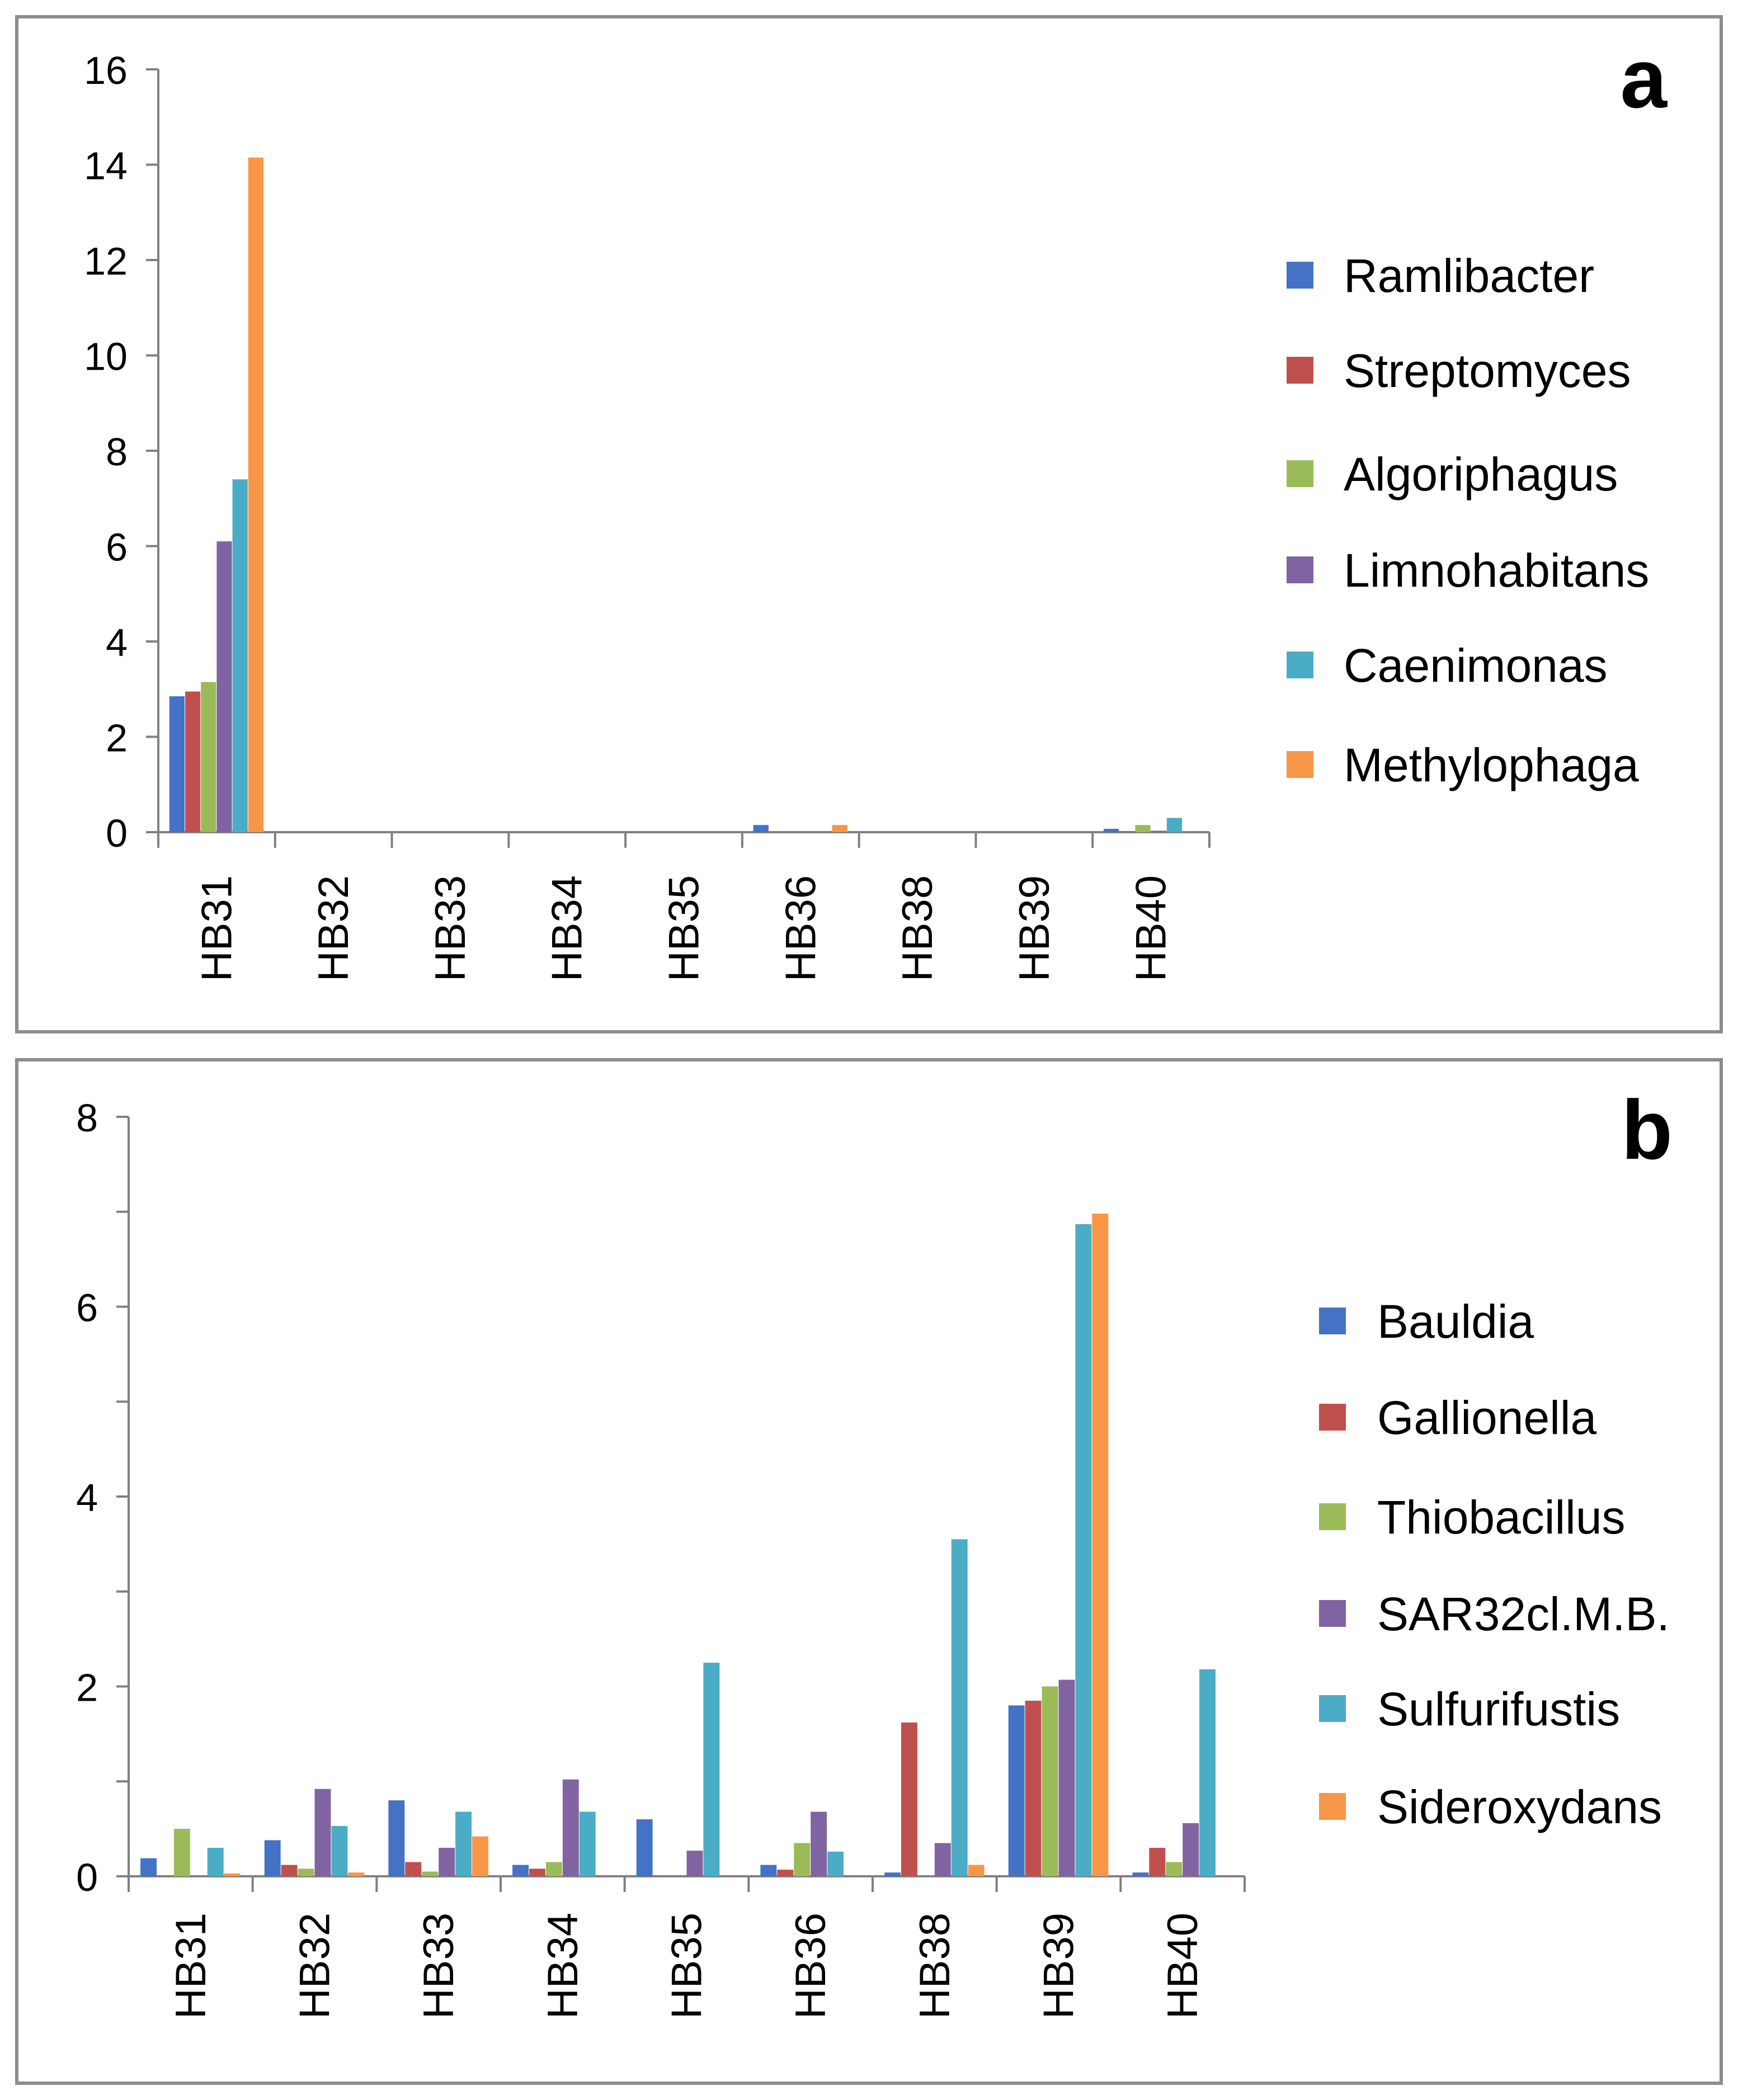  I want to click on legend-label: SAR32cl.M.B., so click(1523, 1614).